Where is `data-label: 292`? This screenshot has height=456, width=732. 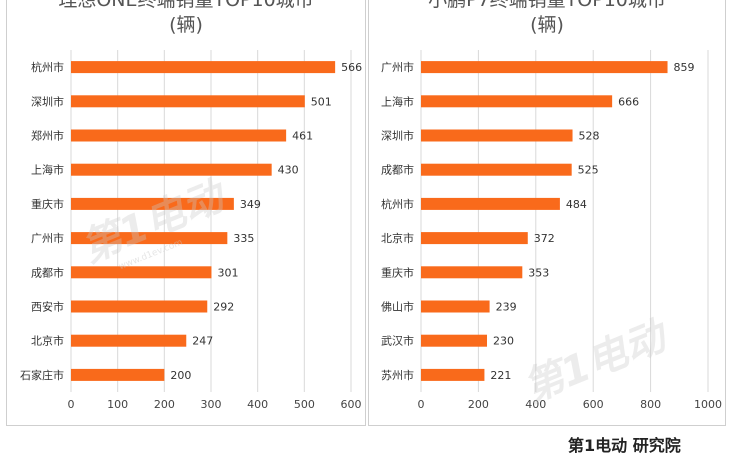
data-label: 292 is located at coordinates (223, 307).